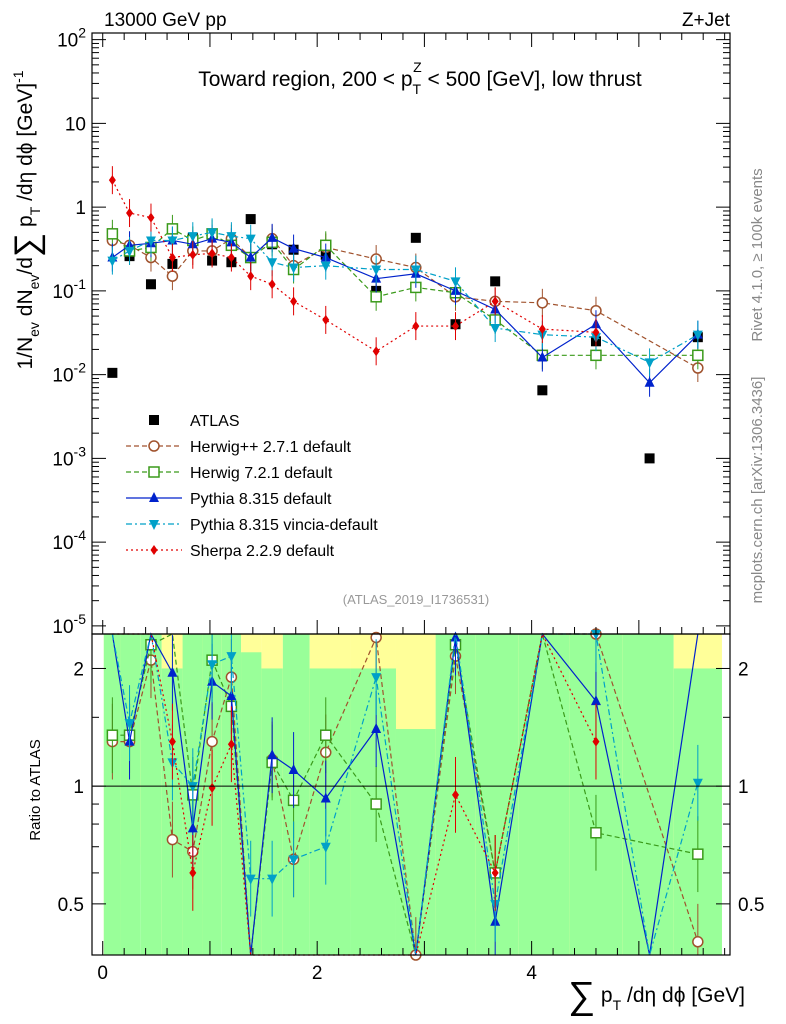 The image size is (786, 1024). Describe the element at coordinates (317, 973) in the screenshot. I see `x-tick-label: 2` at that location.